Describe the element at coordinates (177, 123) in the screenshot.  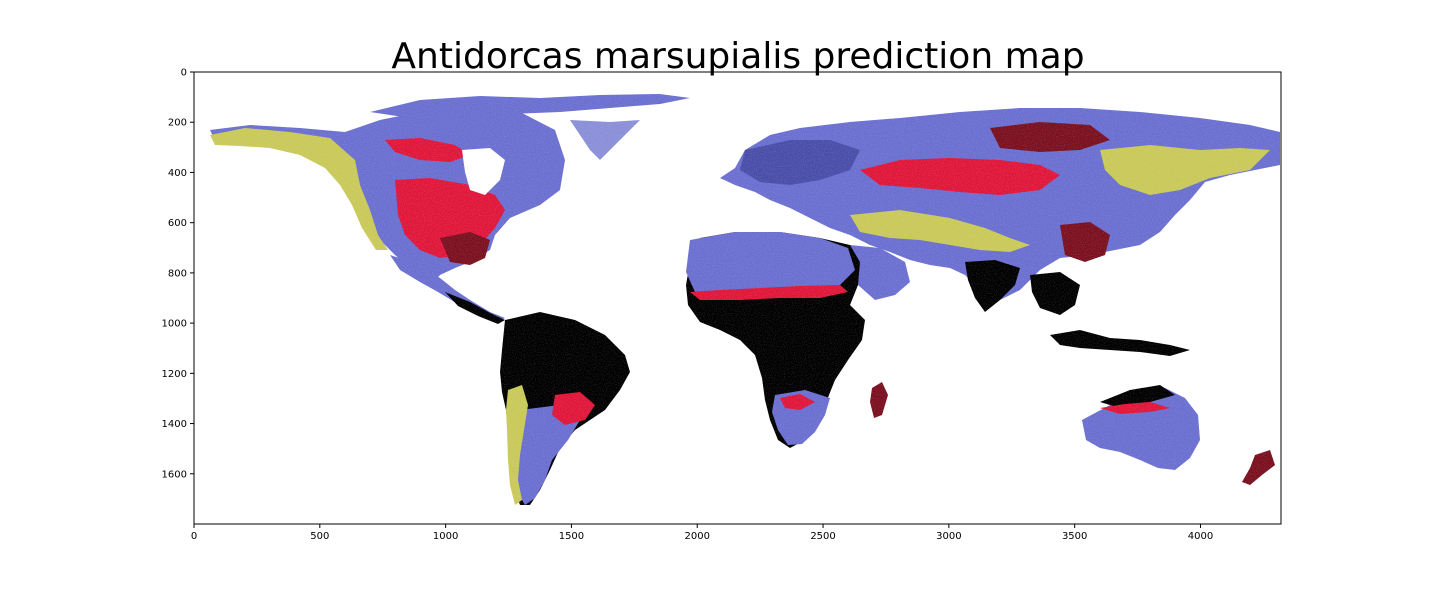
I see `y-tick-label: 200` at that location.